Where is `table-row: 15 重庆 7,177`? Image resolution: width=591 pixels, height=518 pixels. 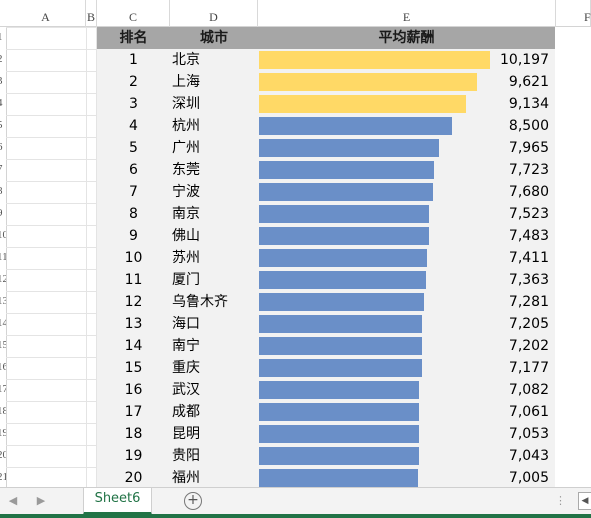 table-row: 15 重庆 7,177 is located at coordinates (326, 368).